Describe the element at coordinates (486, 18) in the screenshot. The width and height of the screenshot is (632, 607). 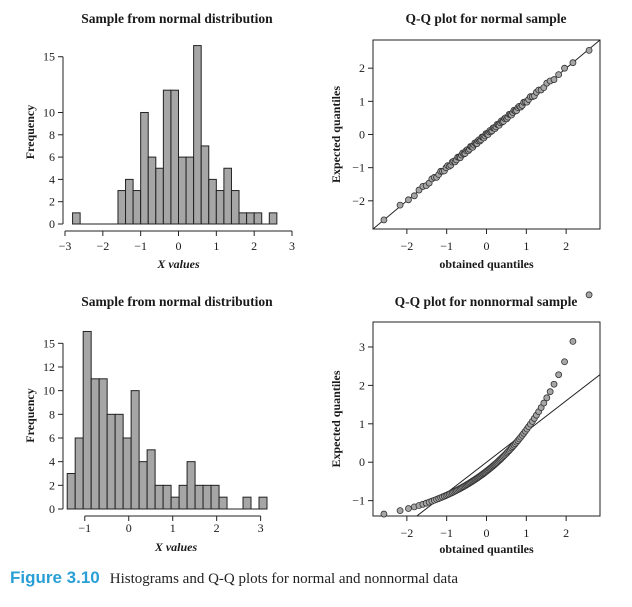
I see `chart-title: Q-Q plot for normal sample` at that location.